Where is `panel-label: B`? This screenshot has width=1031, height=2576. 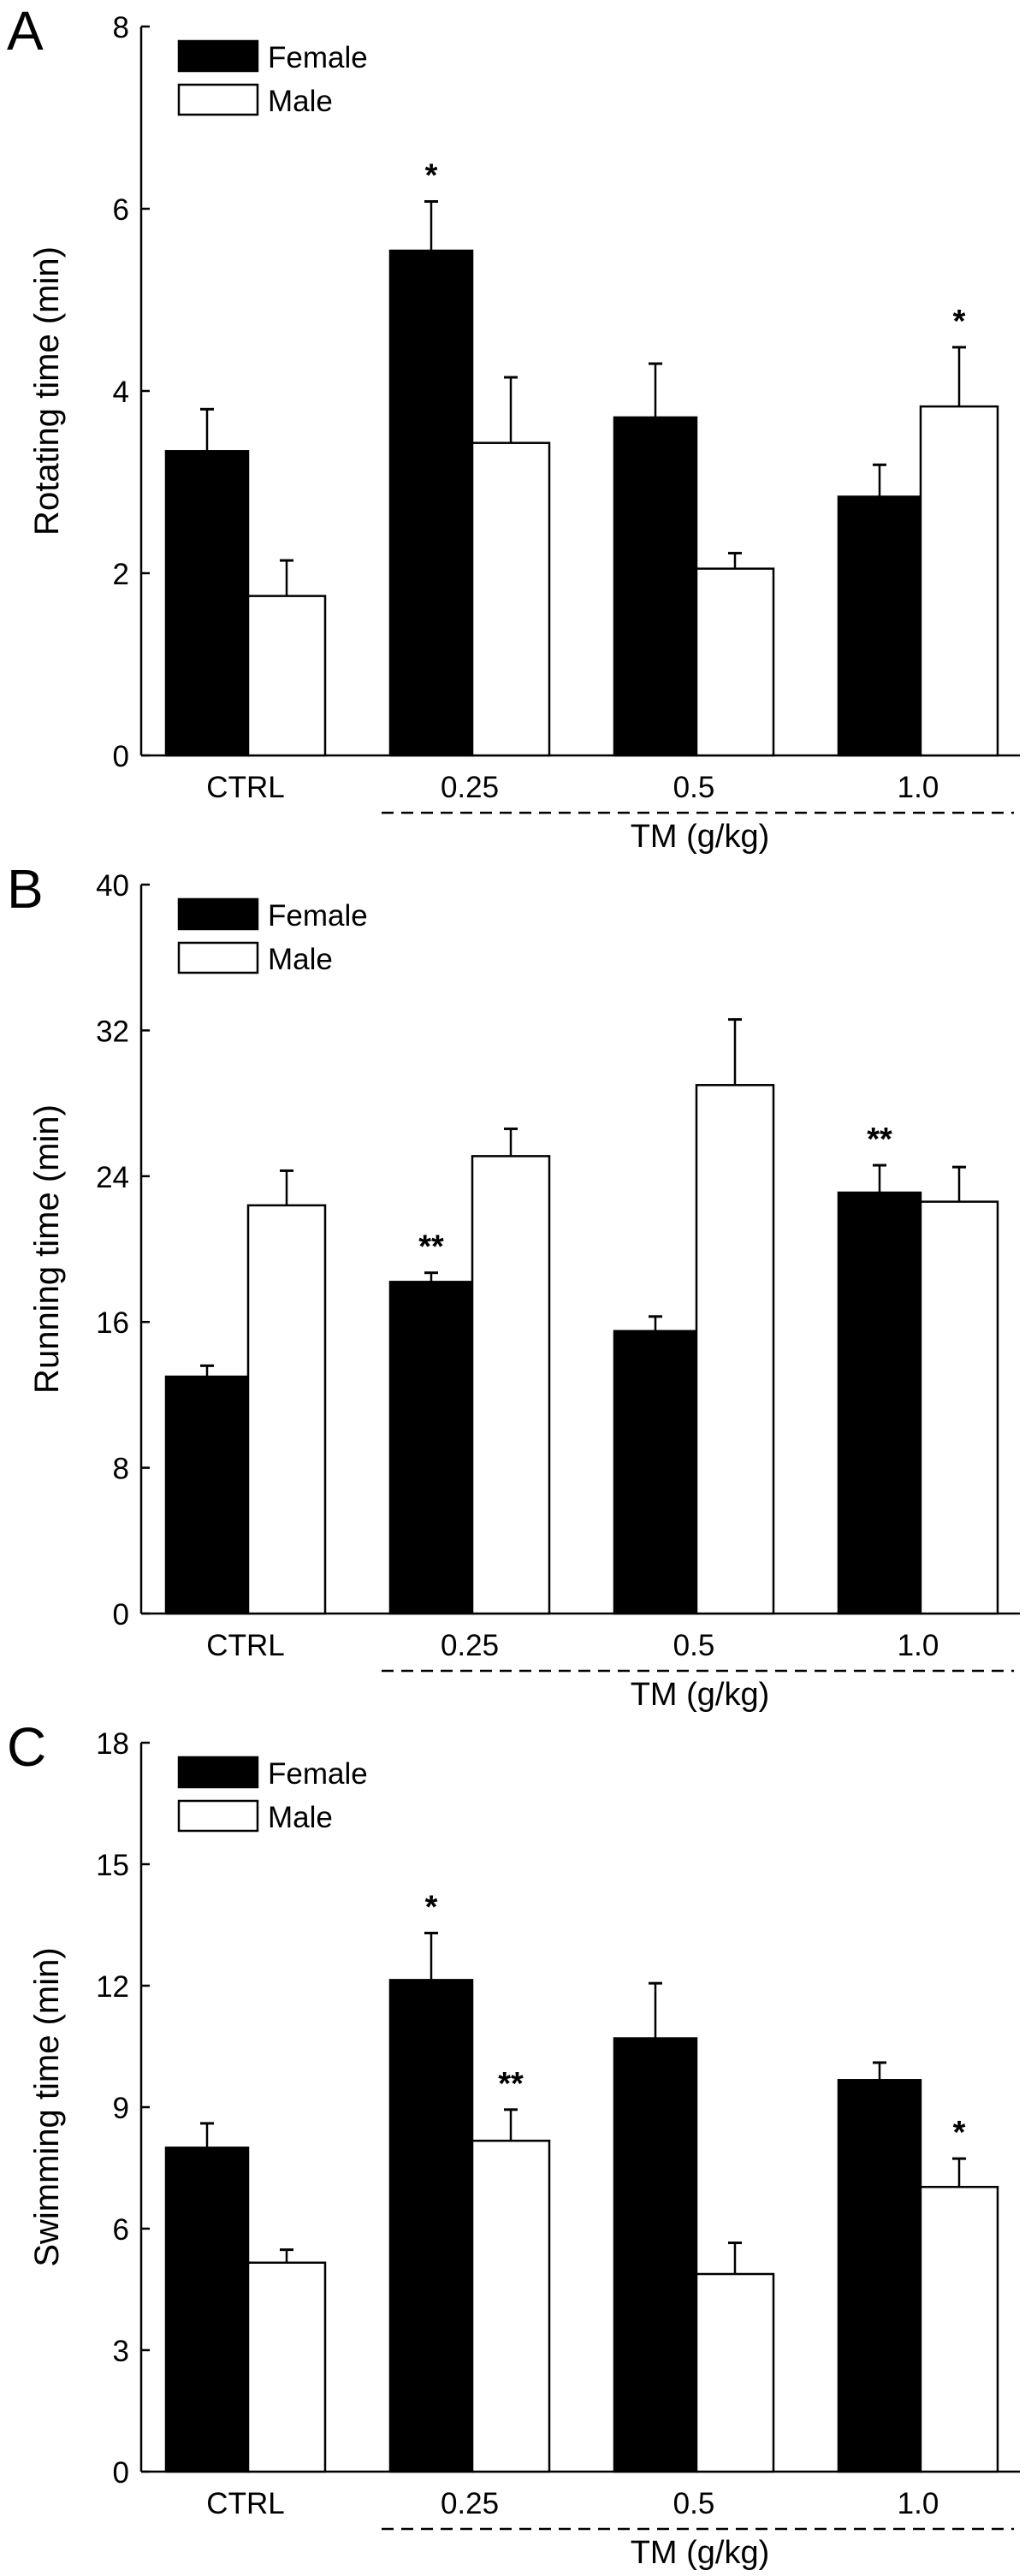
panel-label: B is located at coordinates (25, 889).